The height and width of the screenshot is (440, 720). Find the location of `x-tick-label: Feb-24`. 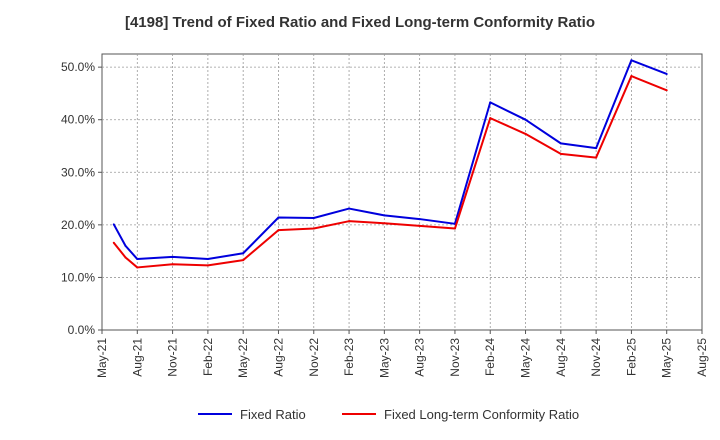

x-tick-label: Feb-24 is located at coordinates (490, 357).